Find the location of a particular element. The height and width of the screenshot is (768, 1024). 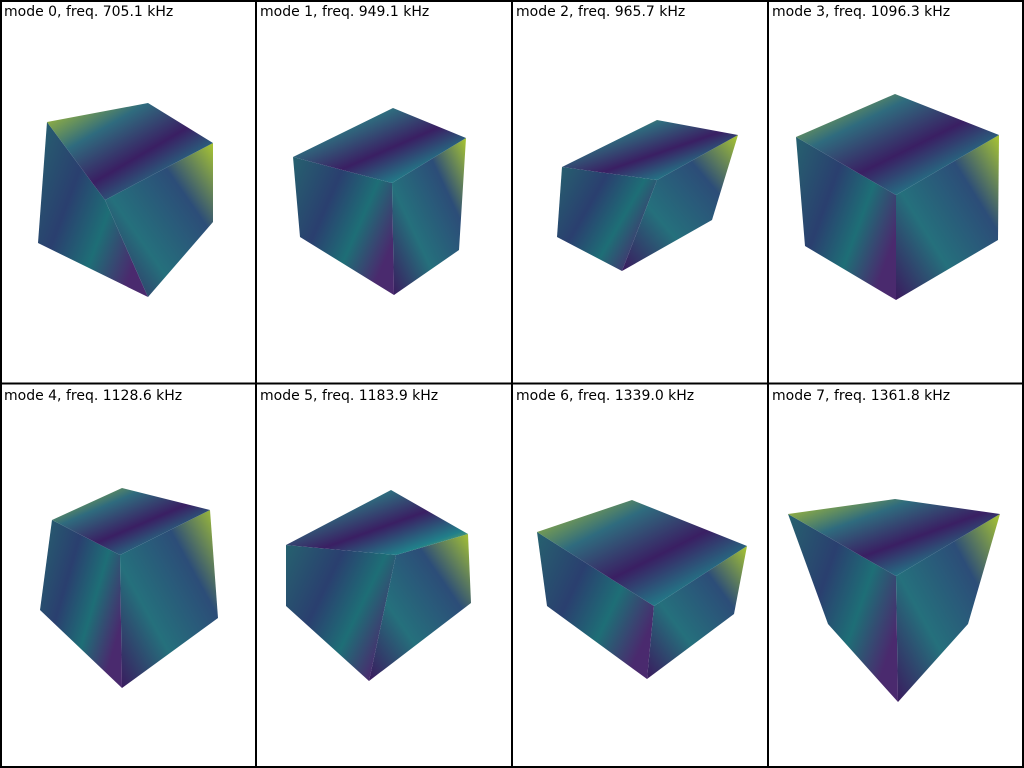

panel-title: mode 1, freq. 949.1 kHz is located at coordinates (344, 12).